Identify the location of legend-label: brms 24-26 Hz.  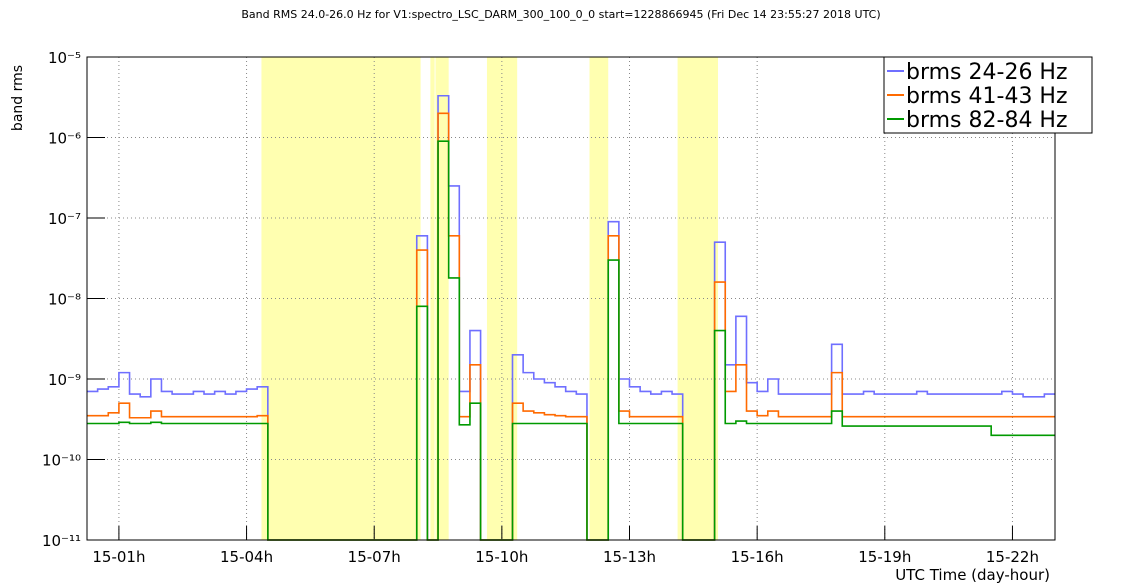
(987, 72).